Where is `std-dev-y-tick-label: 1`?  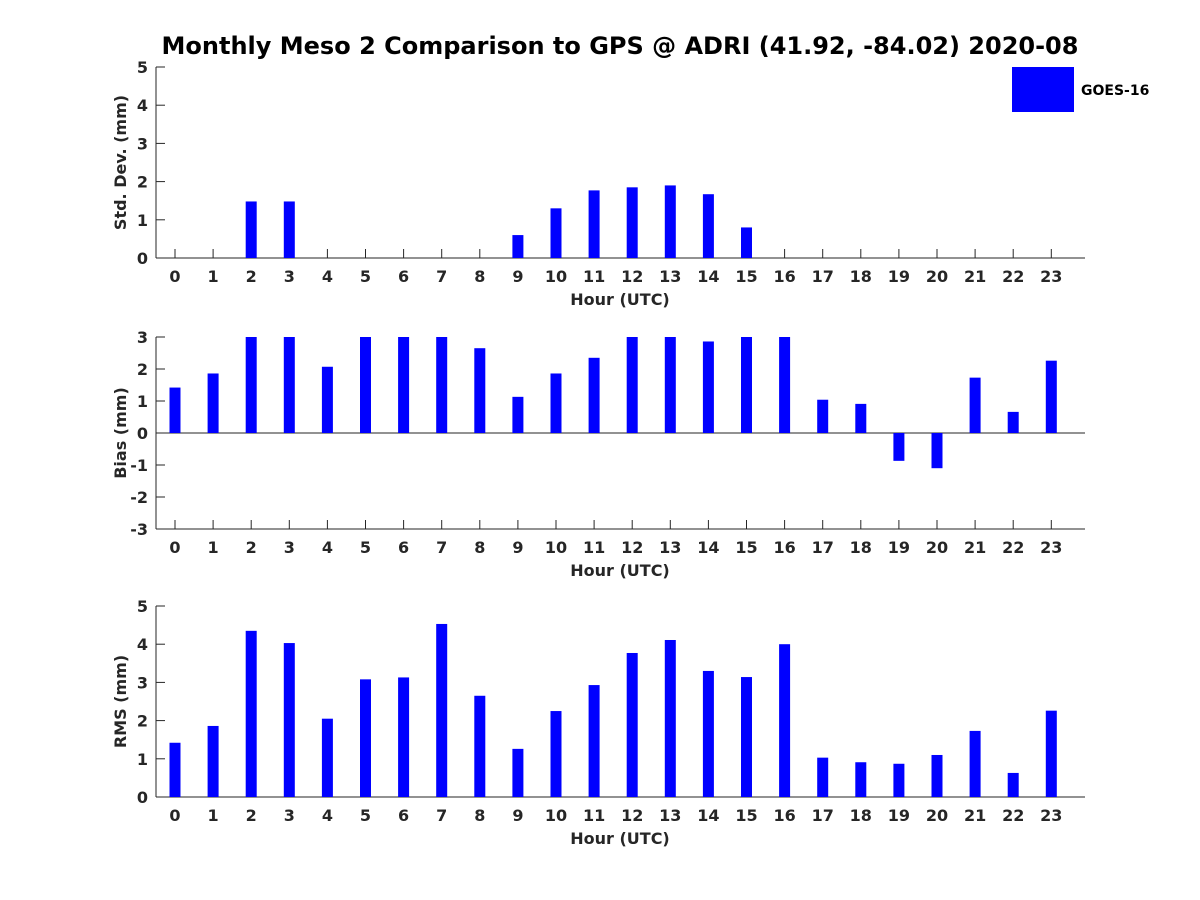
std-dev-y-tick-label: 1 is located at coordinates (142, 220).